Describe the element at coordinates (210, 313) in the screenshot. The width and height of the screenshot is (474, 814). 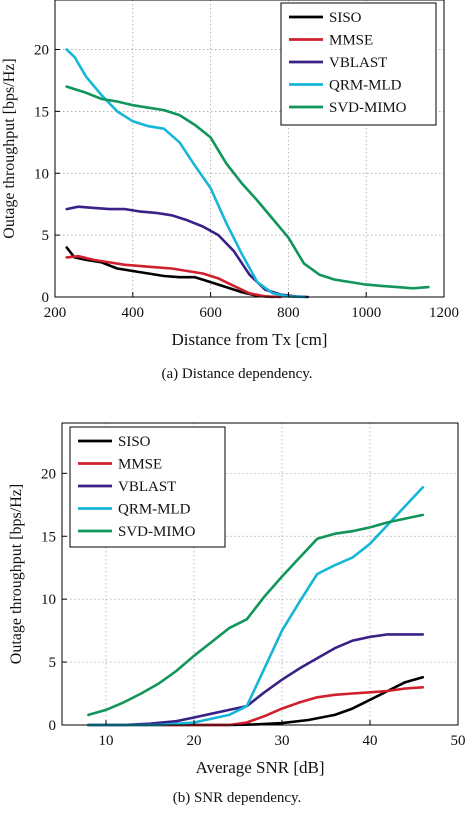
I see `x-tick-label: 600` at that location.